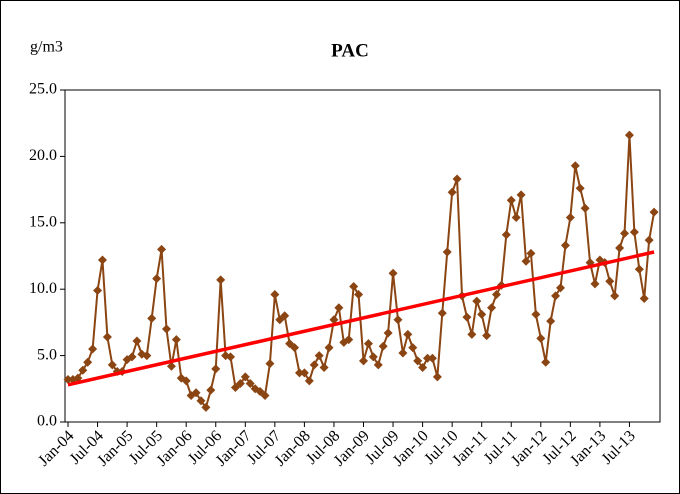  What do you see at coordinates (43, 155) in the screenshot?
I see `y-tick-label: 20.0` at bounding box center [43, 155].